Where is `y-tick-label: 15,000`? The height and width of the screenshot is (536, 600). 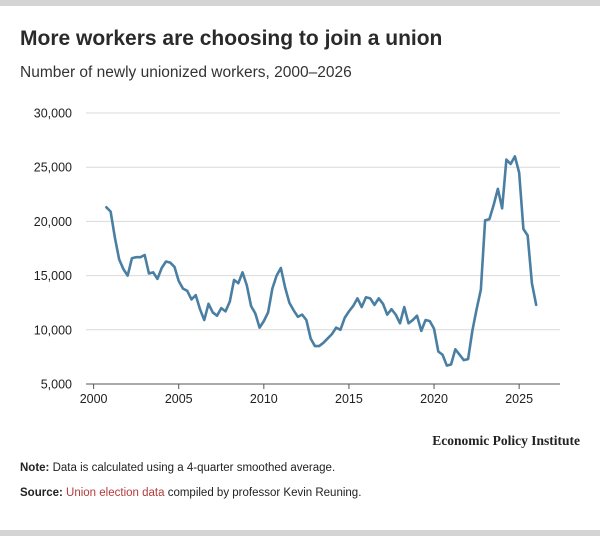
y-tick-label: 15,000 is located at coordinates (53, 276).